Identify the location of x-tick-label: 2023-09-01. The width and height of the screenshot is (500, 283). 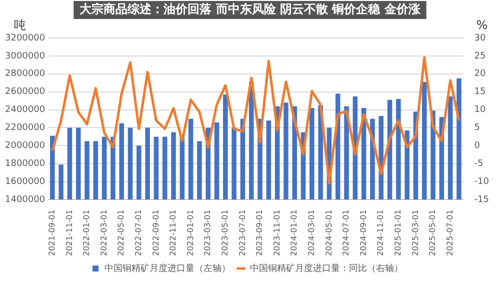
(259, 233).